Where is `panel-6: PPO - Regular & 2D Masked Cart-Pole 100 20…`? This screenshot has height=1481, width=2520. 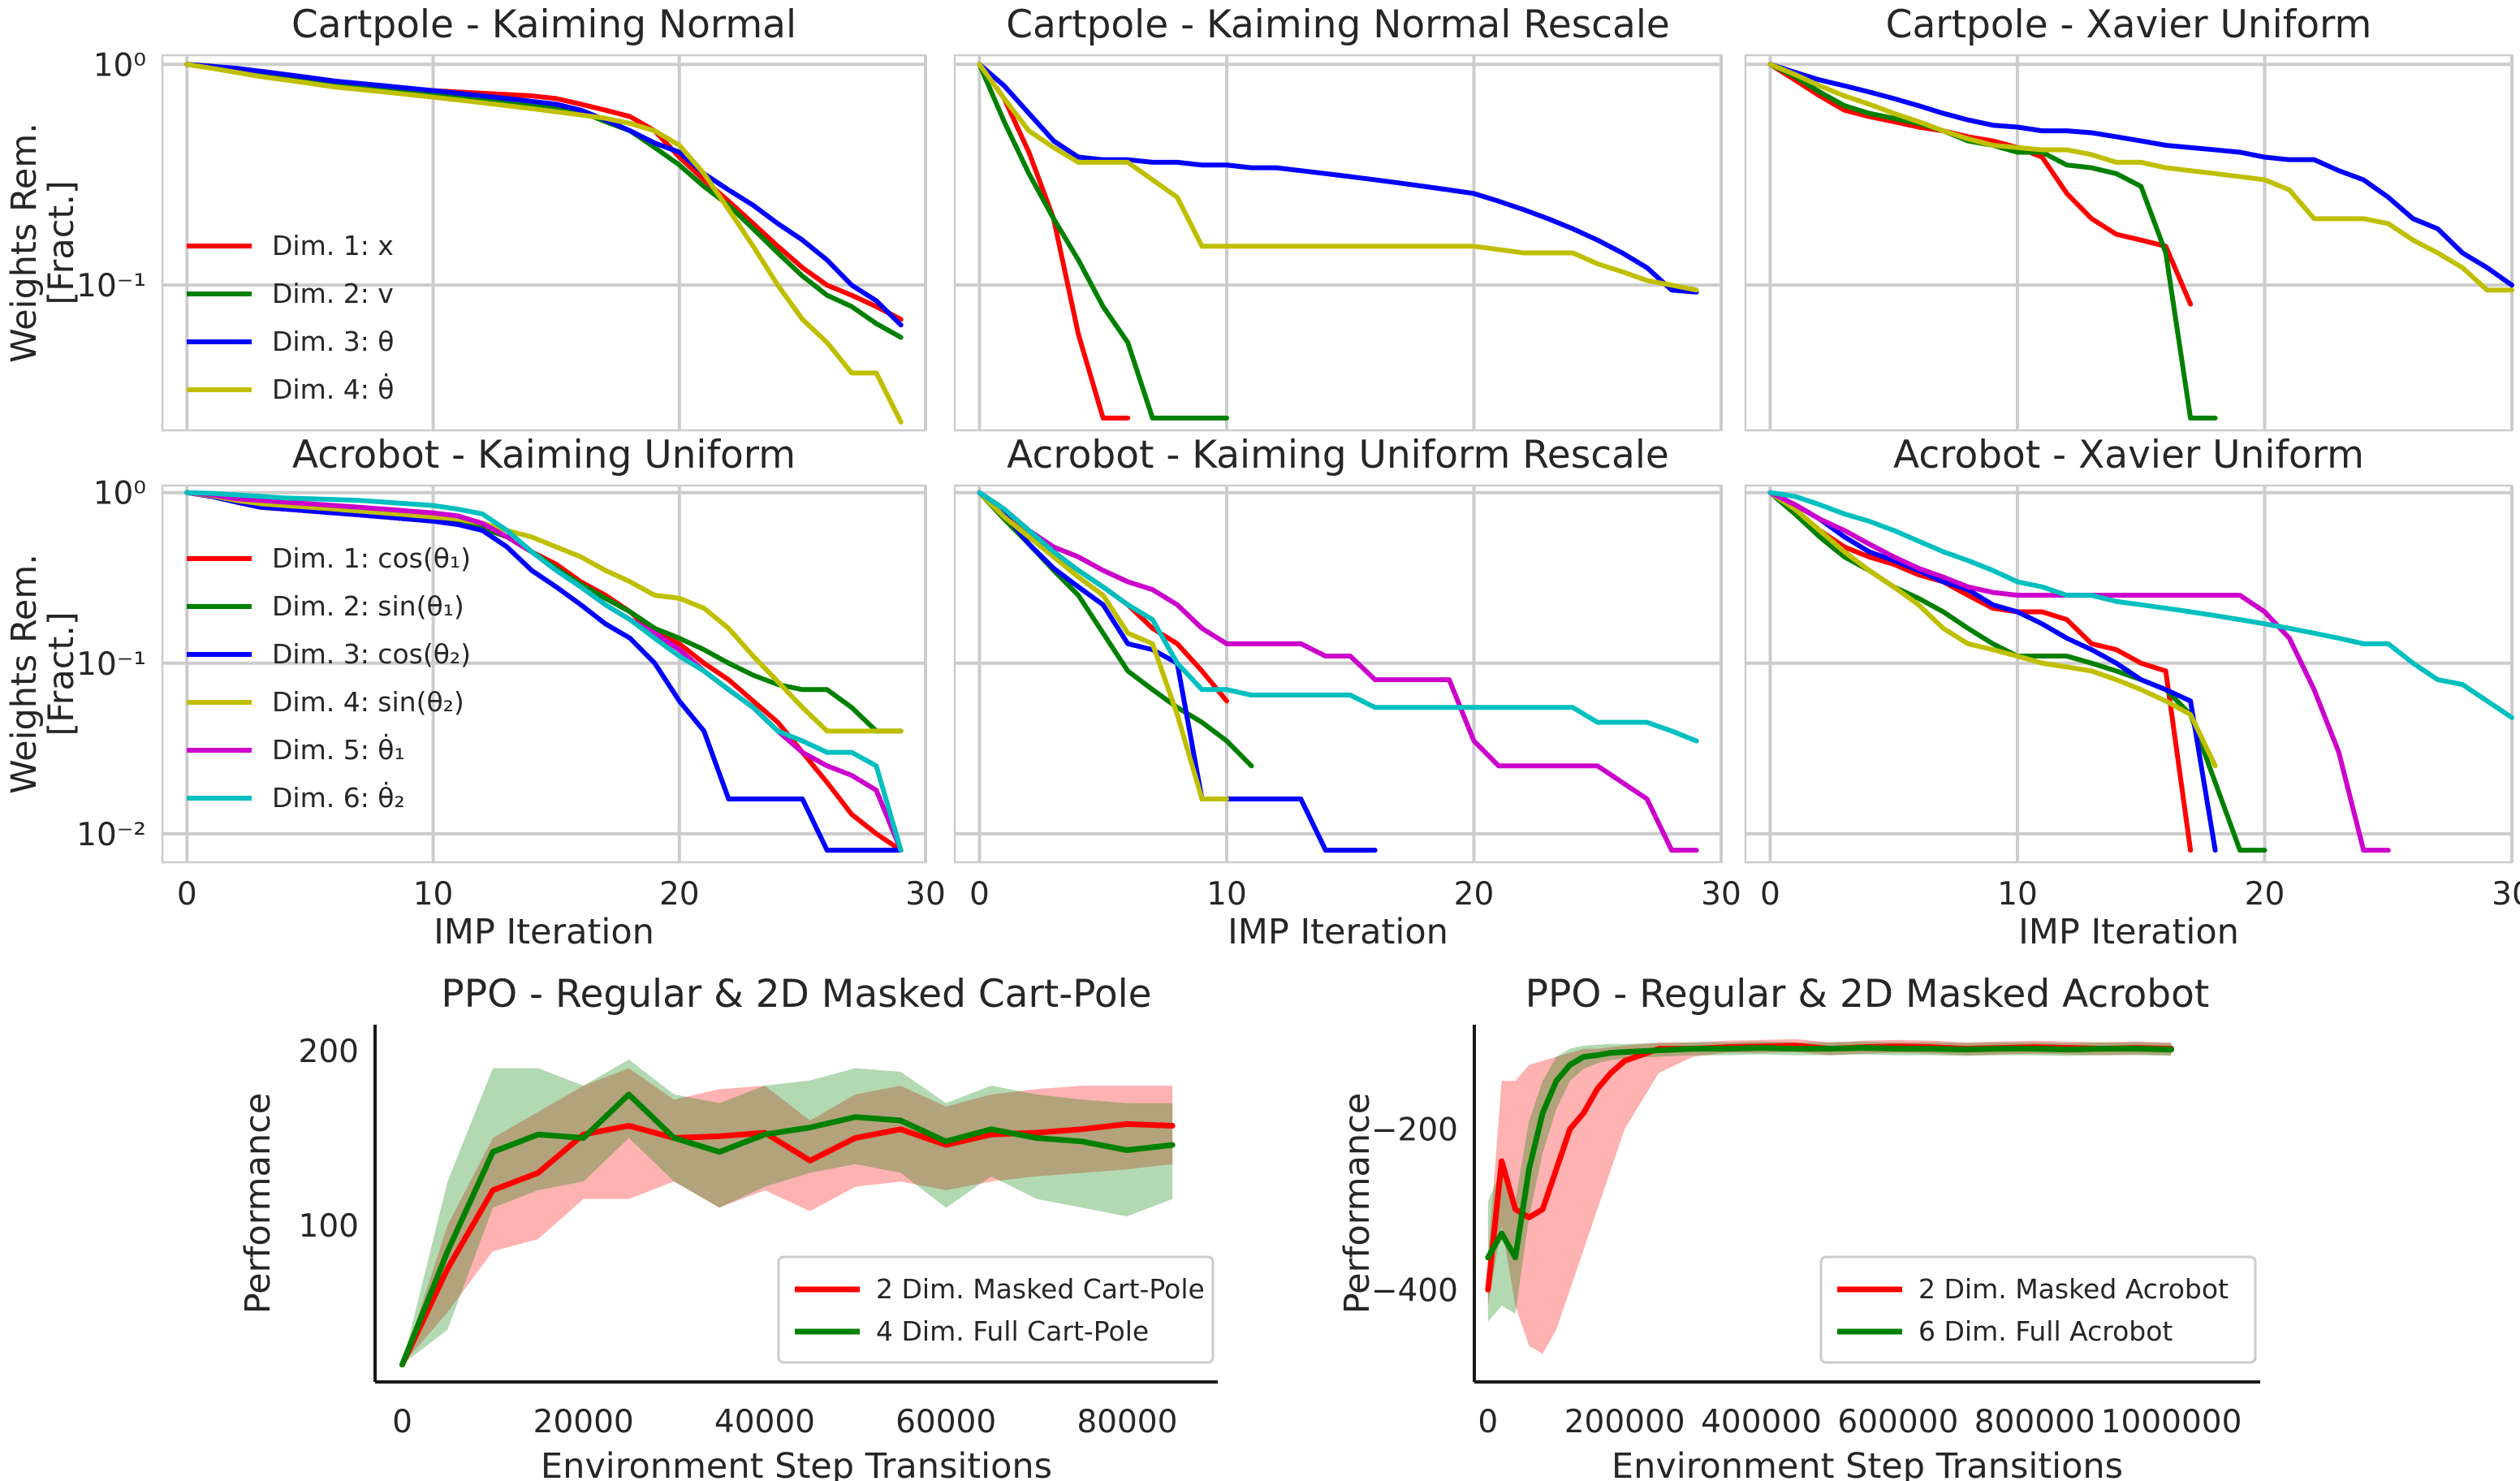 panel-6: PPO - Regular & 2D Masked Cart-Pole 100 20… is located at coordinates (728, 1227).